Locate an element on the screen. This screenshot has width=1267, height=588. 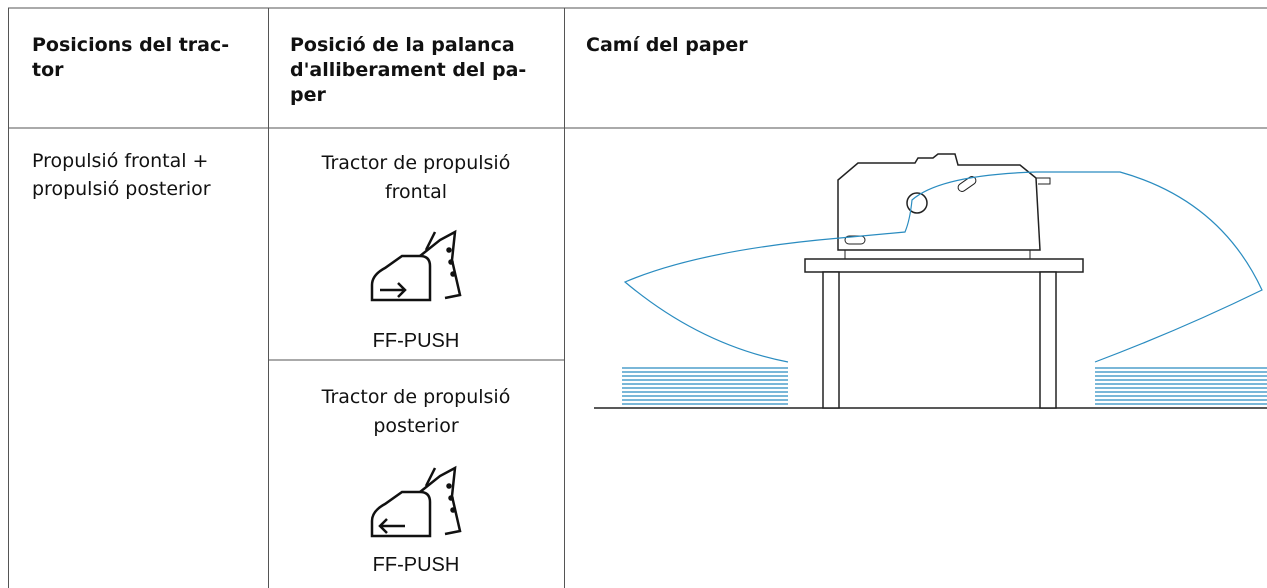
header-text: Camí del paper is located at coordinates (667, 45).